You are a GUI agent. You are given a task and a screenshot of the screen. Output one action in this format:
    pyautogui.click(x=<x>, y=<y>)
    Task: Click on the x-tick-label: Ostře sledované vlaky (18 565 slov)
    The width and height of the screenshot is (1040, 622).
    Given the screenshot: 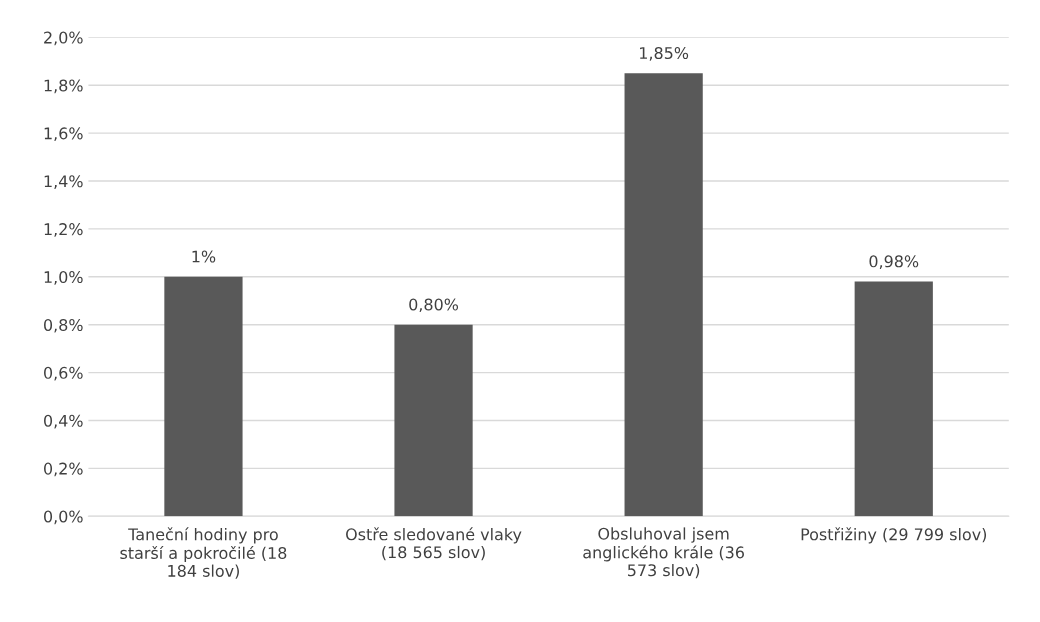 What is the action you would take?
    pyautogui.click(x=434, y=544)
    